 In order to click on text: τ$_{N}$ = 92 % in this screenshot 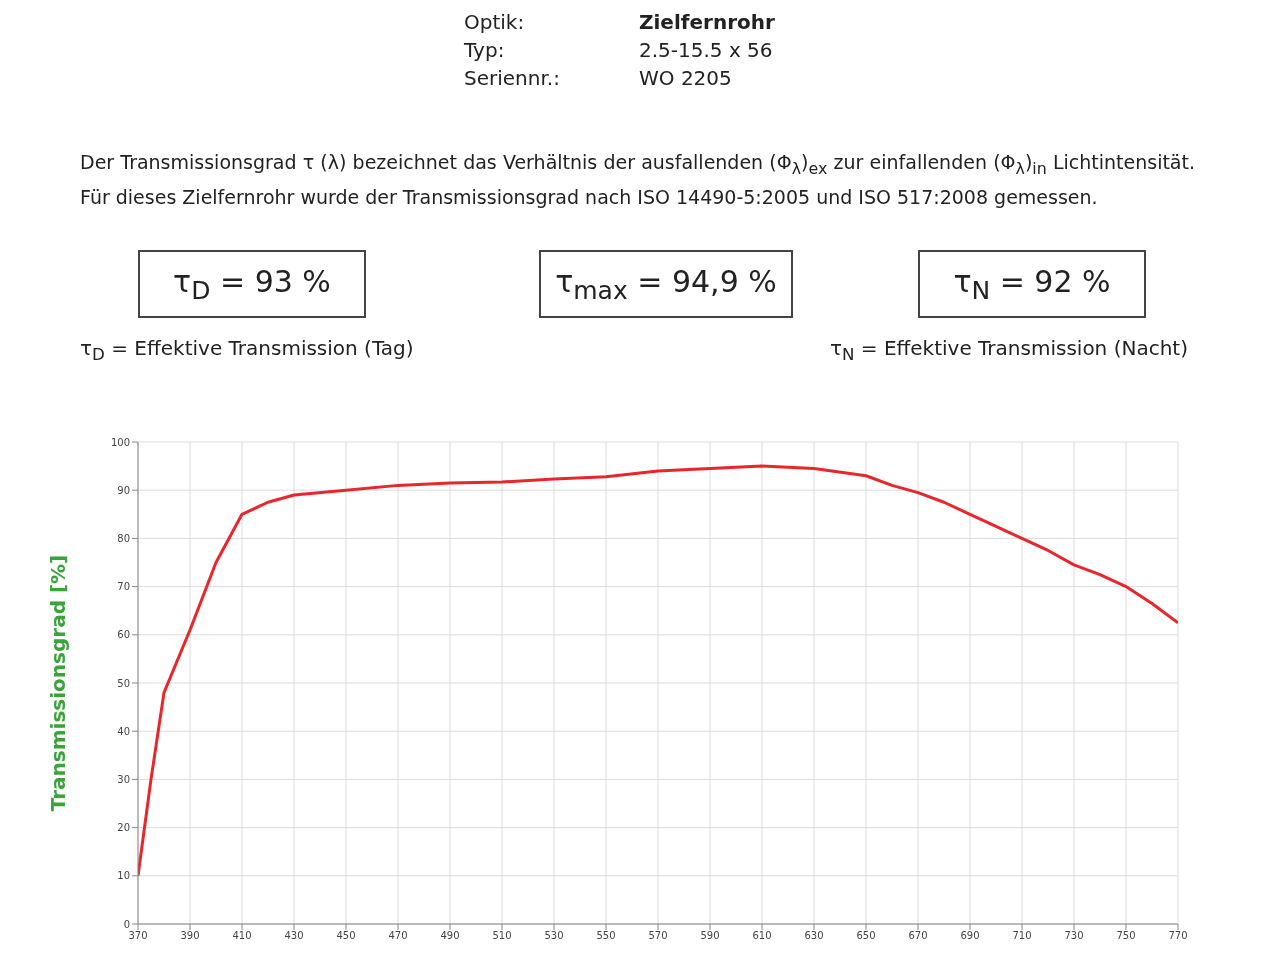, I will do `click(1032, 284)`.